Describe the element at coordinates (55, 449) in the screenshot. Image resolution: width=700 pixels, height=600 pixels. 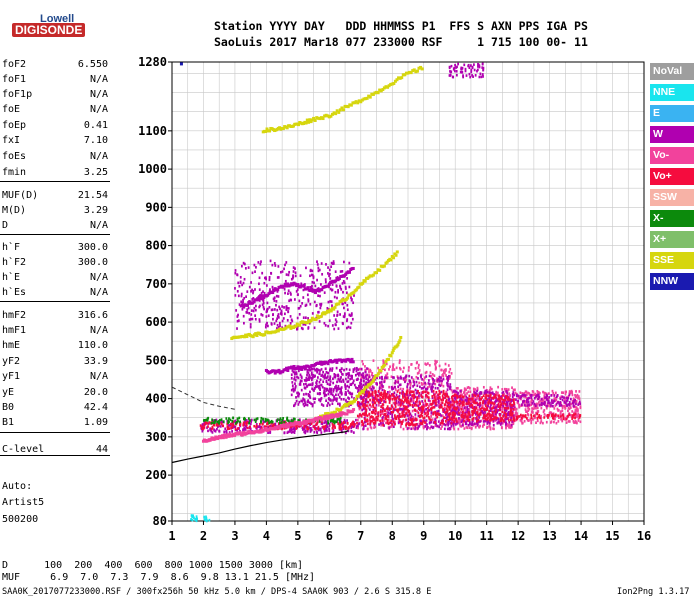
I see `param-row-23: C-level 44` at that location.